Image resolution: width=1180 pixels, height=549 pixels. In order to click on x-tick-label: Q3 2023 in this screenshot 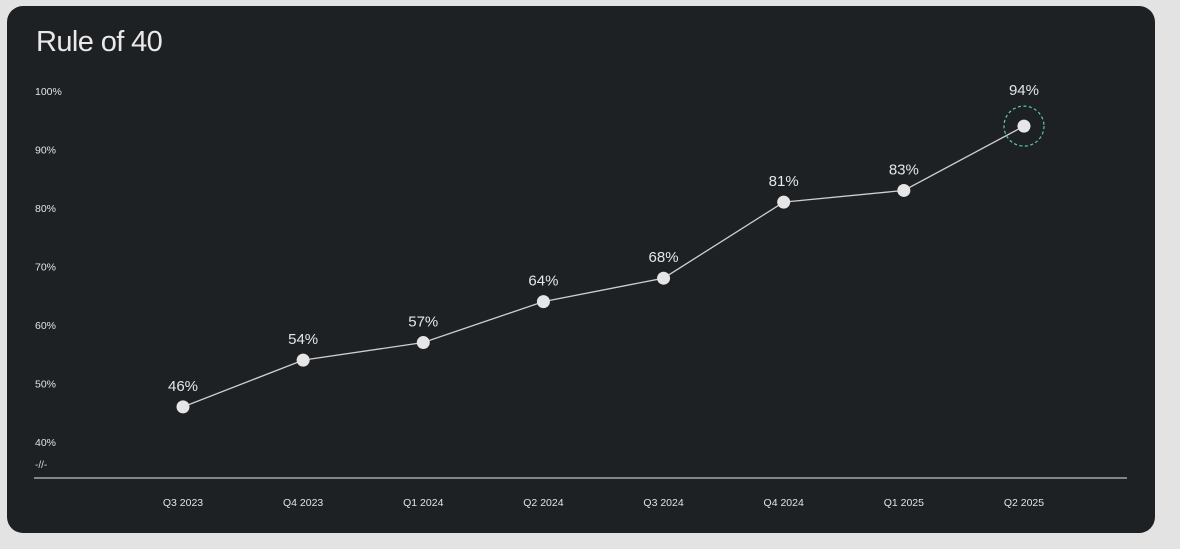, I will do `click(183, 503)`.